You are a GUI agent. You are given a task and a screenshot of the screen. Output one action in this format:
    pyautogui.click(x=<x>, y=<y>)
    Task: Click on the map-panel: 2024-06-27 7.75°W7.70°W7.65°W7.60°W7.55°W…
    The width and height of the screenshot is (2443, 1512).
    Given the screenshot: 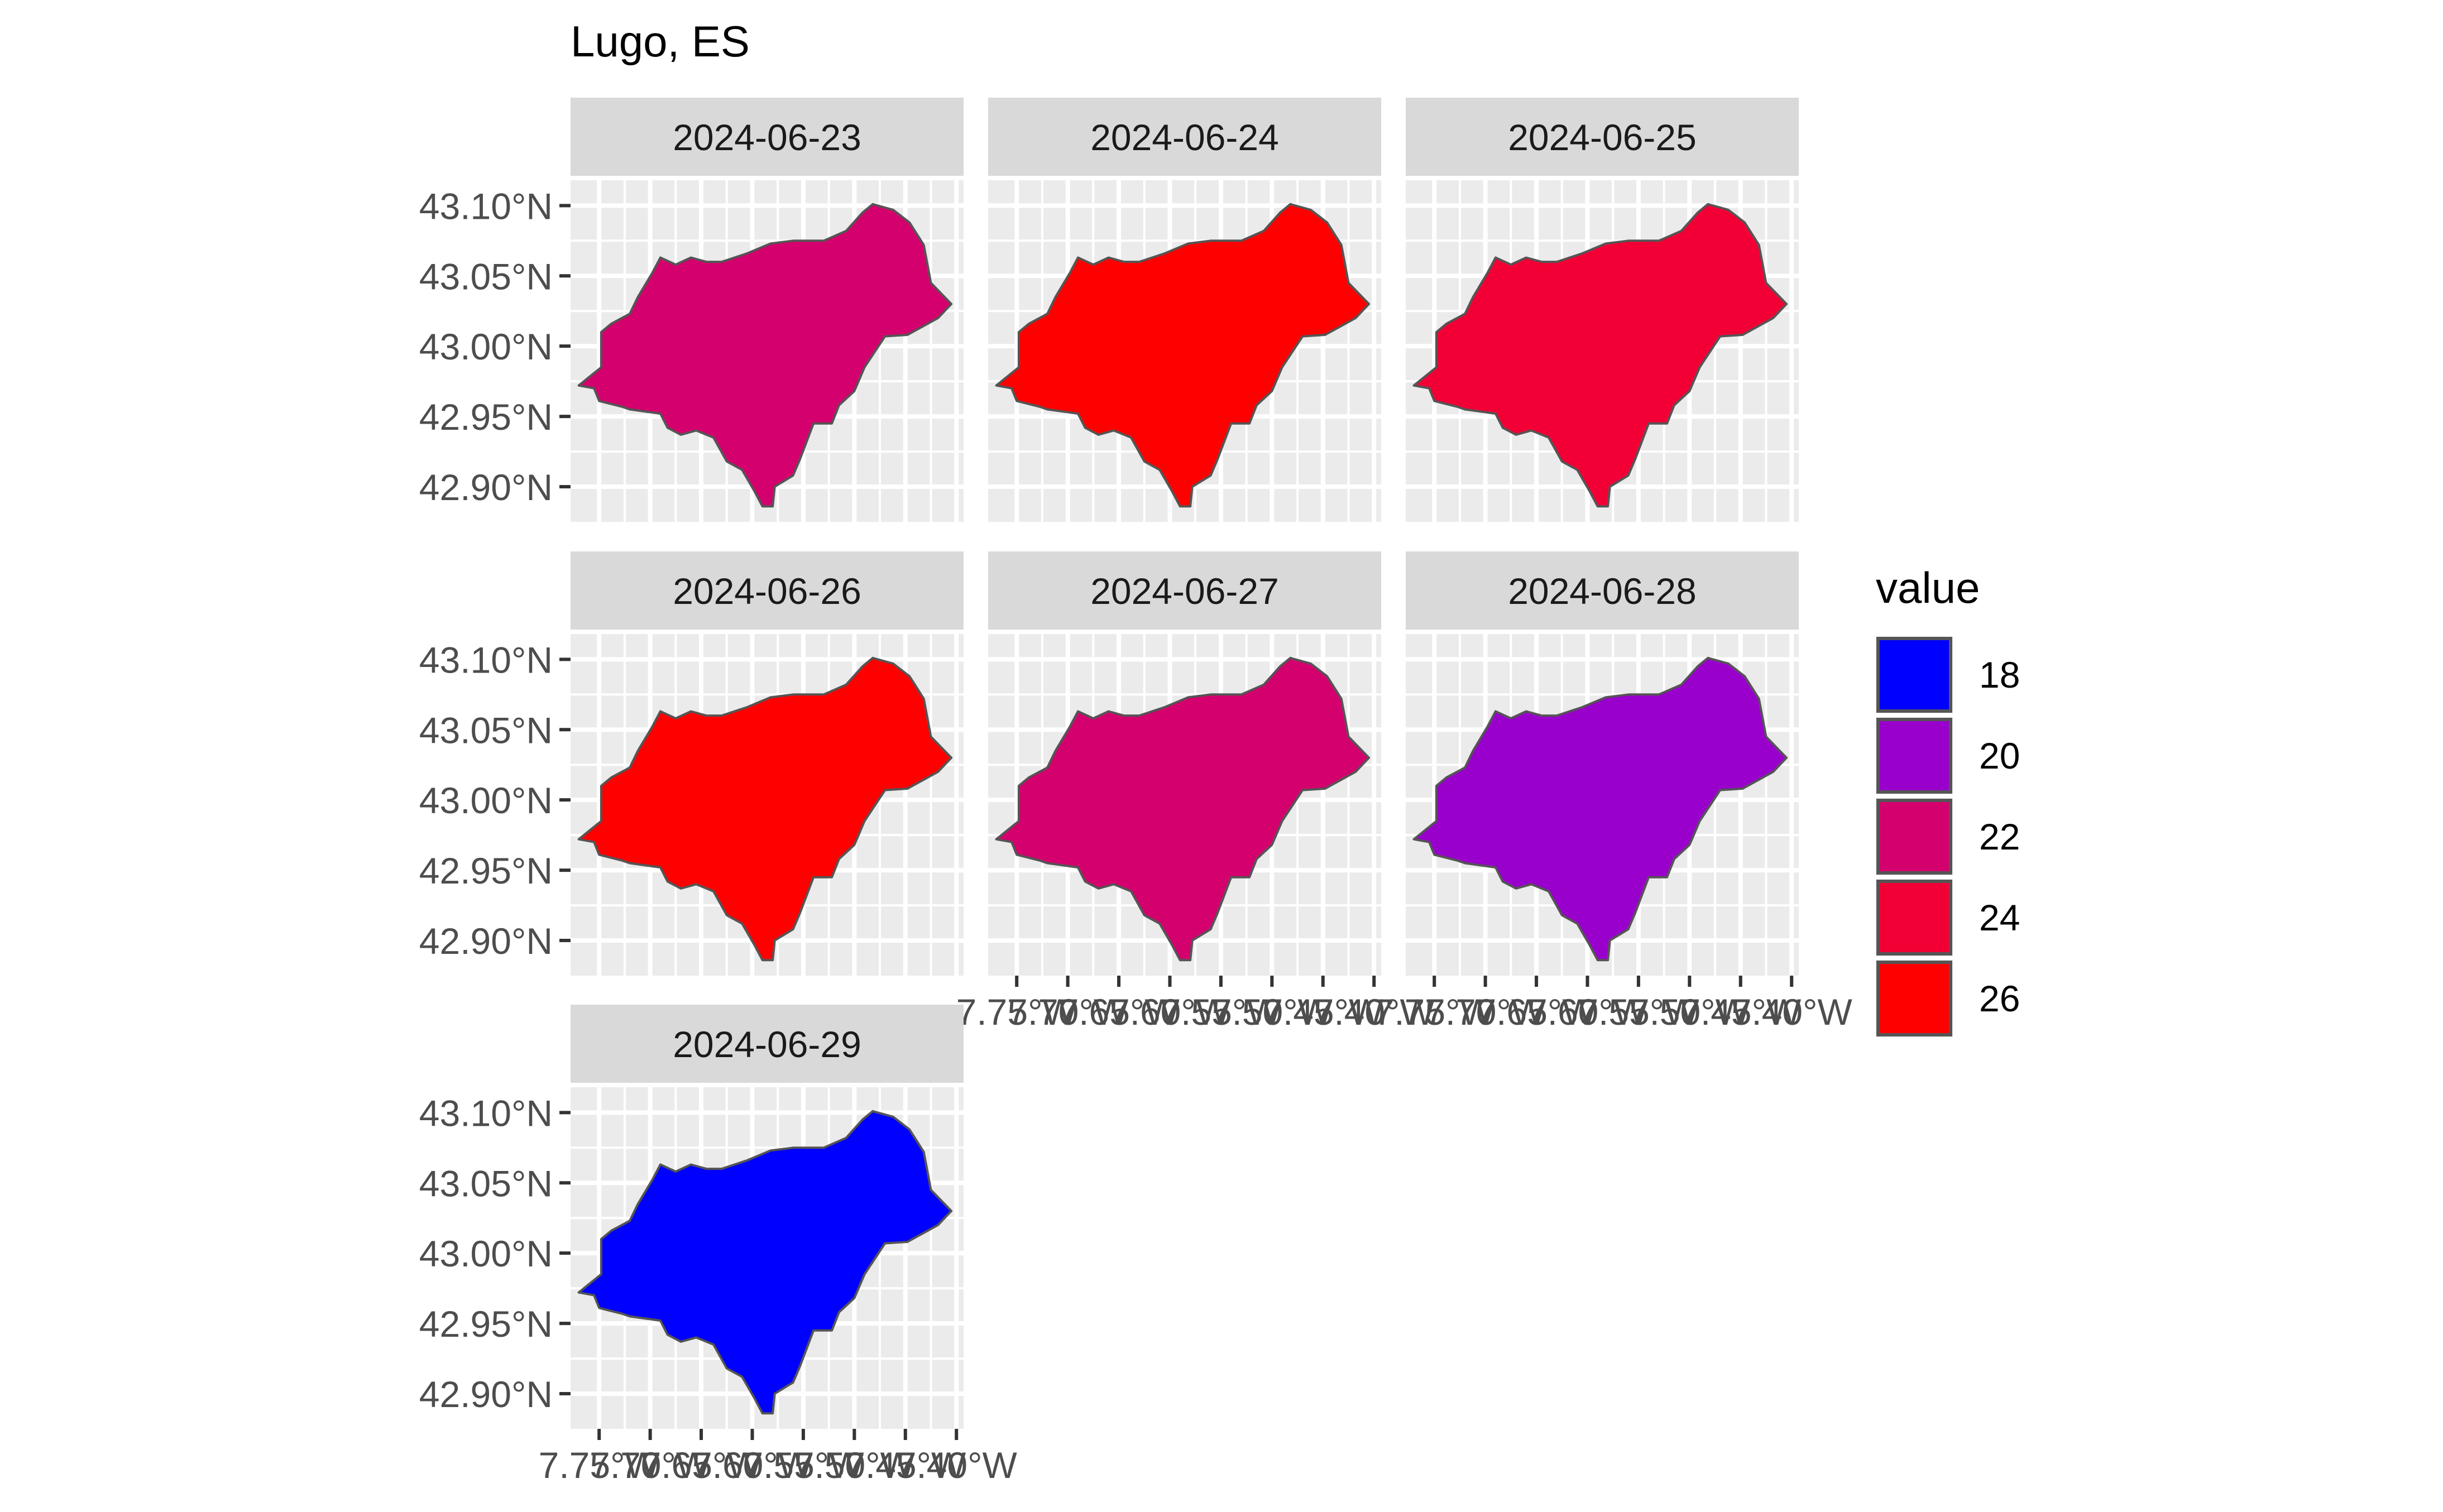 What is the action you would take?
    pyautogui.click(x=1195, y=792)
    